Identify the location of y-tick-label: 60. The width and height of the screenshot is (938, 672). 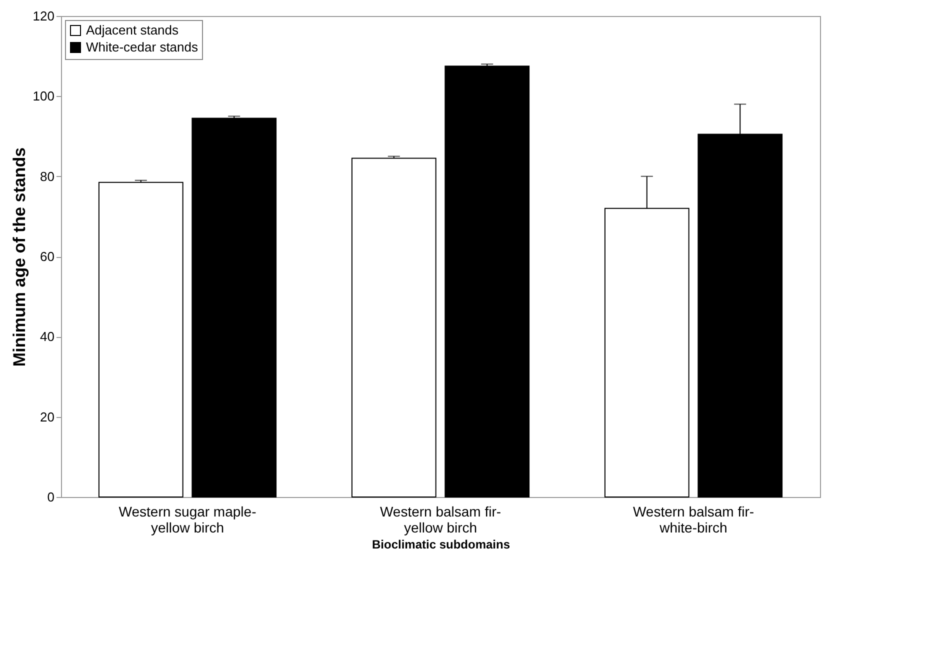
(47, 256).